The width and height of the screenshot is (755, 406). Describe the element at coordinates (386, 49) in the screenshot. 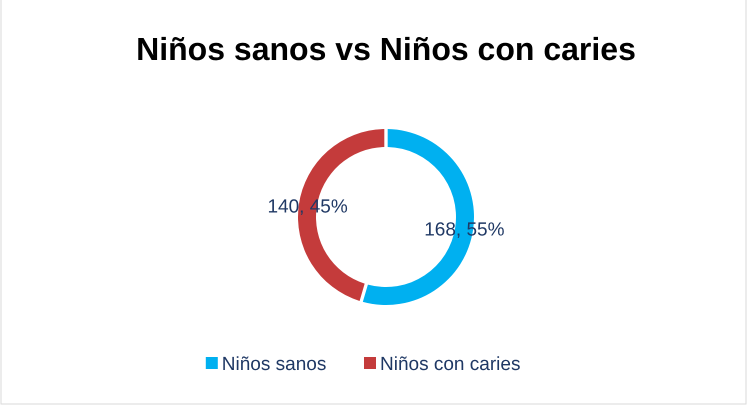

I see `chart-title: Niños sanos vs Niños con caries` at that location.